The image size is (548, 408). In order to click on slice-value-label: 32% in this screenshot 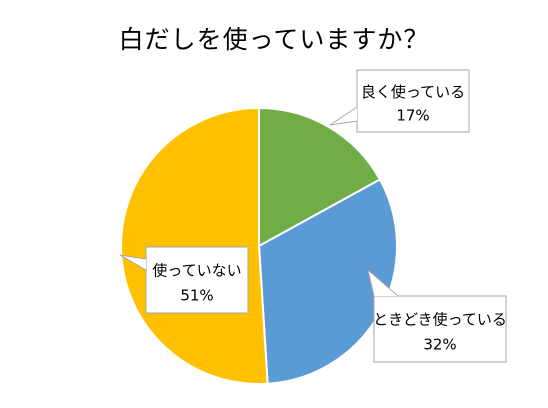, I will do `click(439, 344)`.